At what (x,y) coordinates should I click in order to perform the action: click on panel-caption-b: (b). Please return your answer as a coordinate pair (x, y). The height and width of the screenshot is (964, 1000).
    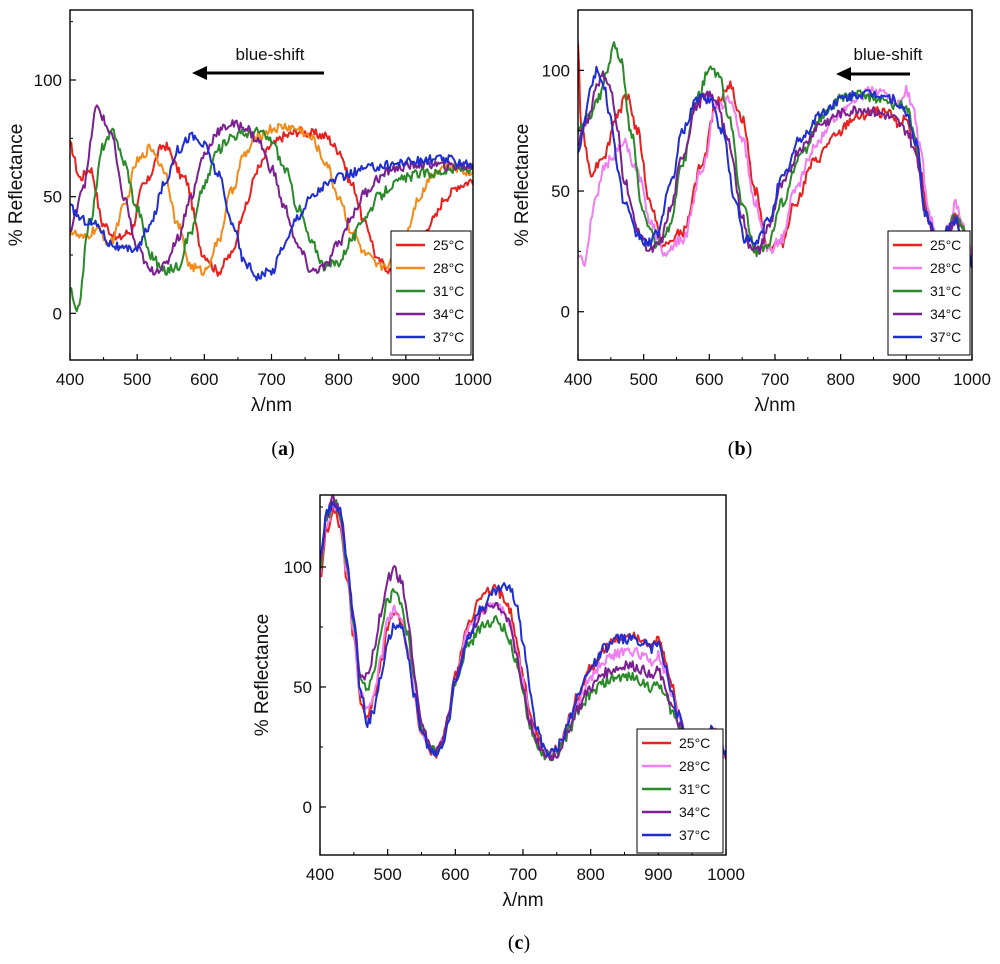
    Looking at the image, I should click on (740, 449).